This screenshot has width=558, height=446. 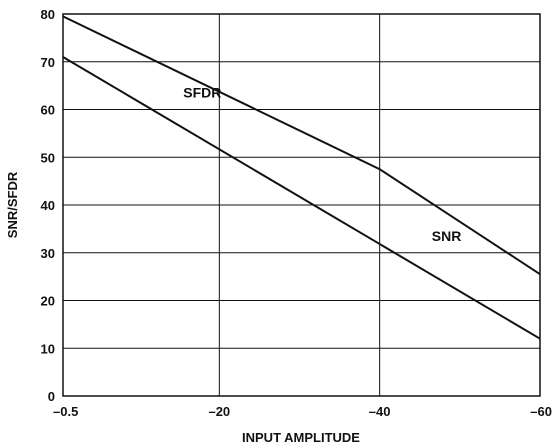 I want to click on y-tick-label: 30, so click(x=48, y=253).